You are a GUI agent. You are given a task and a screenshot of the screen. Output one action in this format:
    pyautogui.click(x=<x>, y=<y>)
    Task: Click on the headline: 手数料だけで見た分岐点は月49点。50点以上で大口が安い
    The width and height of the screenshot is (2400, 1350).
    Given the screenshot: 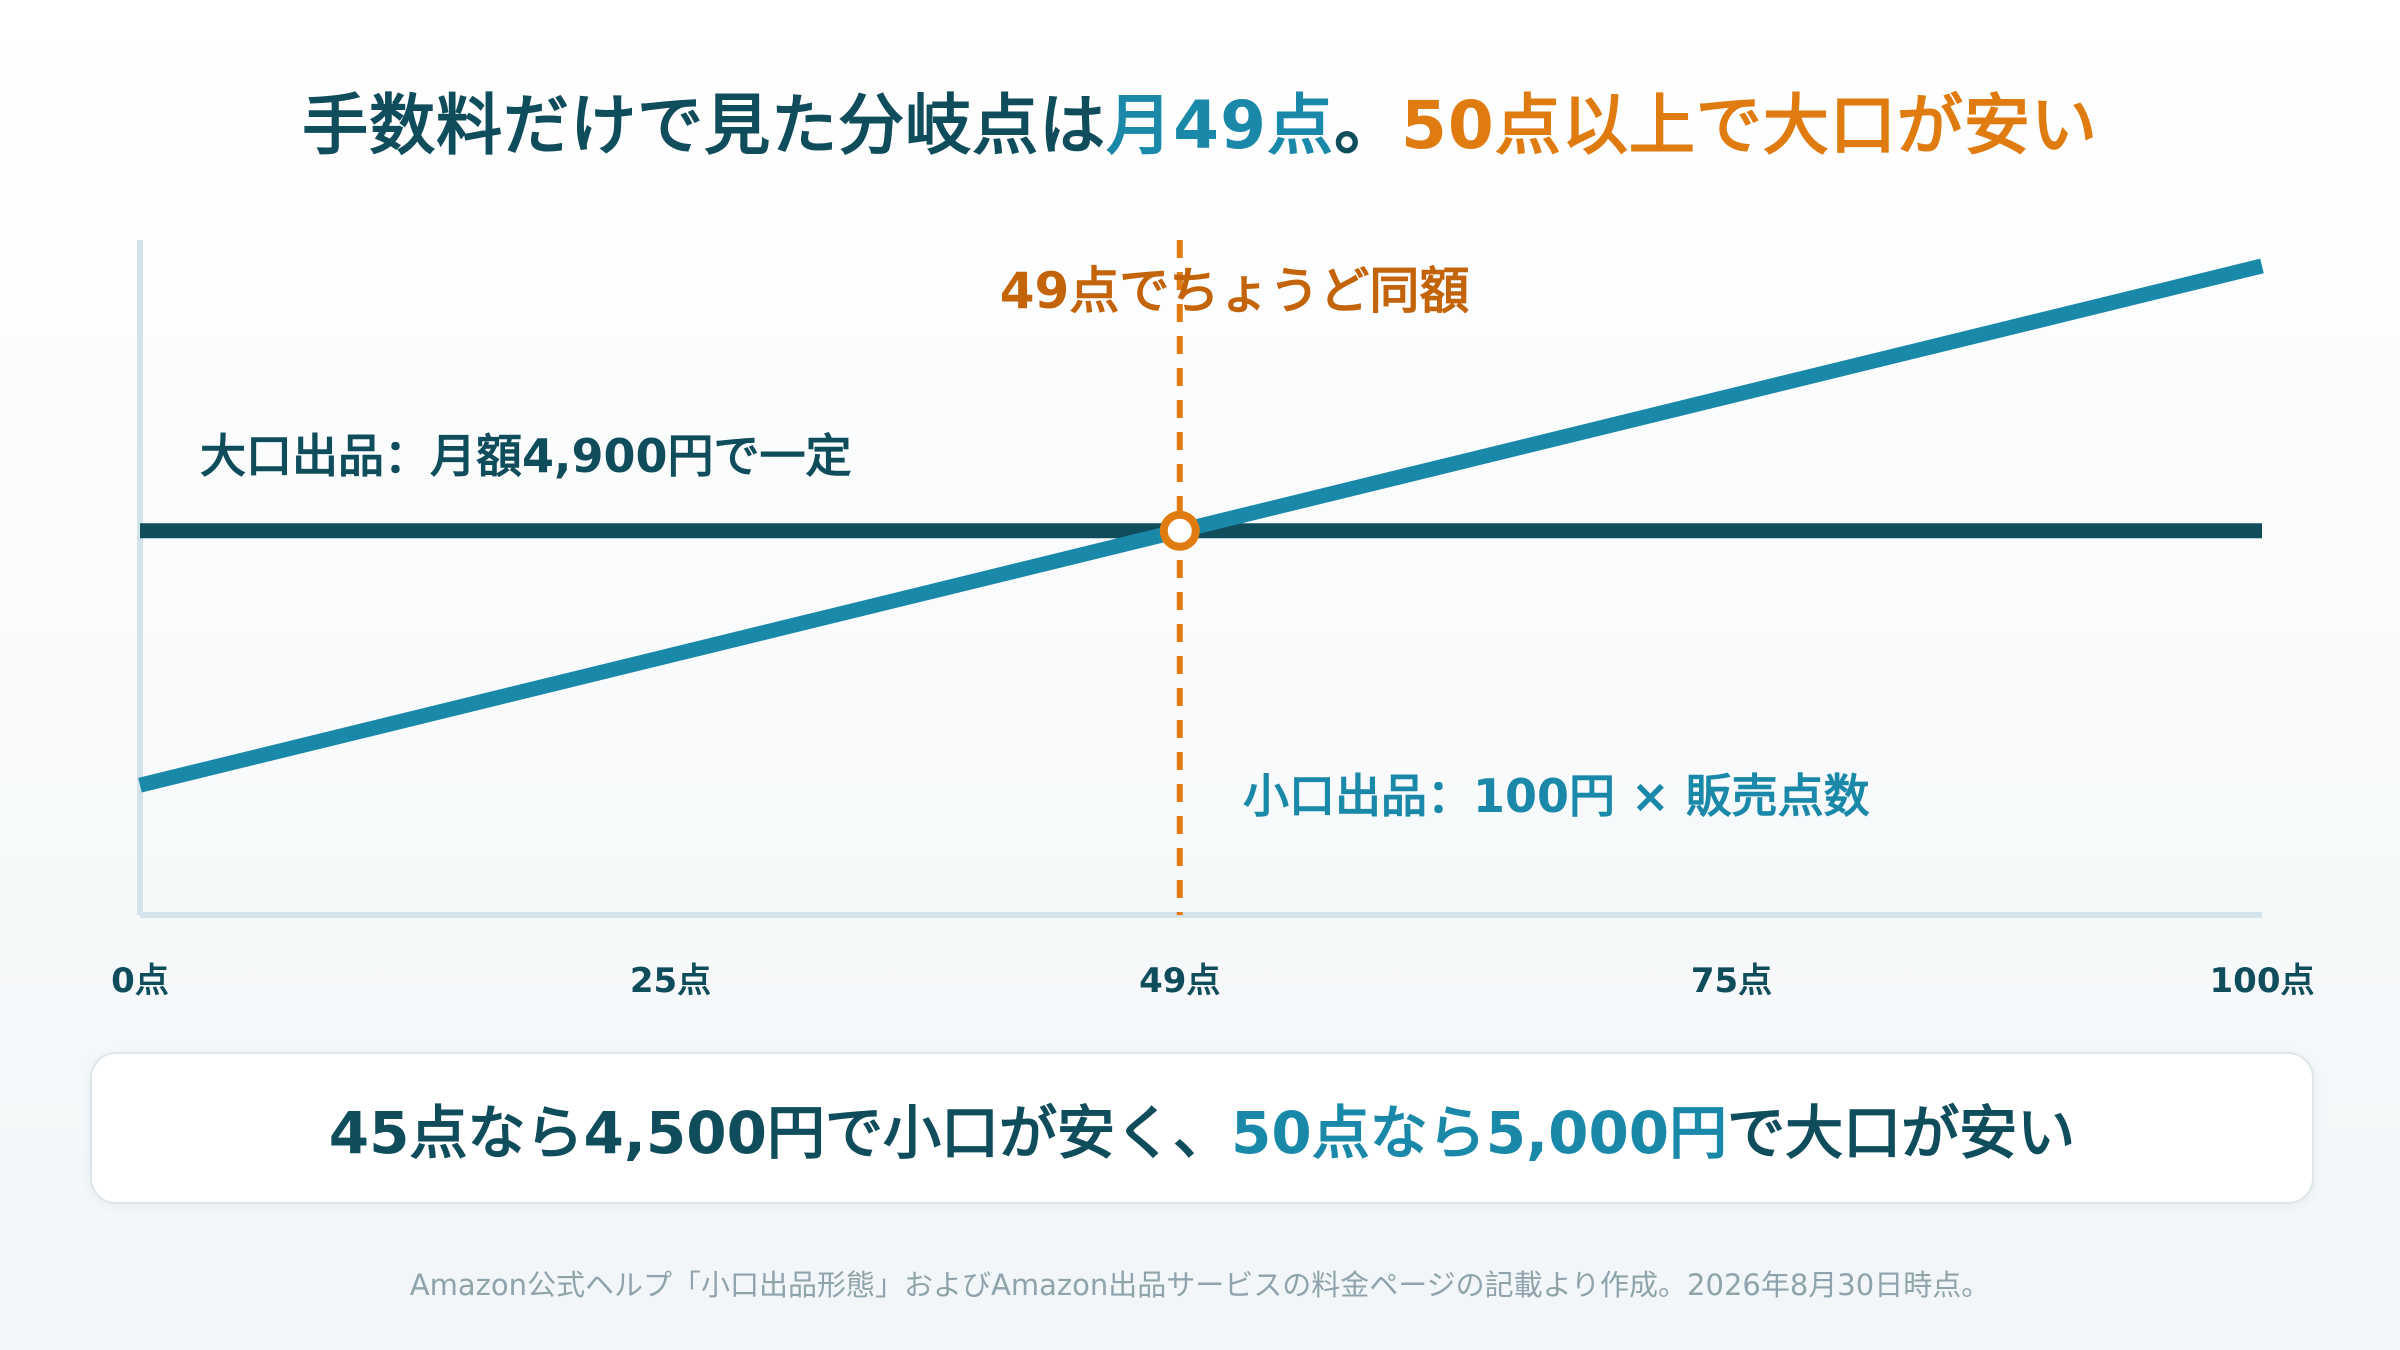 What is the action you would take?
    pyautogui.click(x=1200, y=120)
    